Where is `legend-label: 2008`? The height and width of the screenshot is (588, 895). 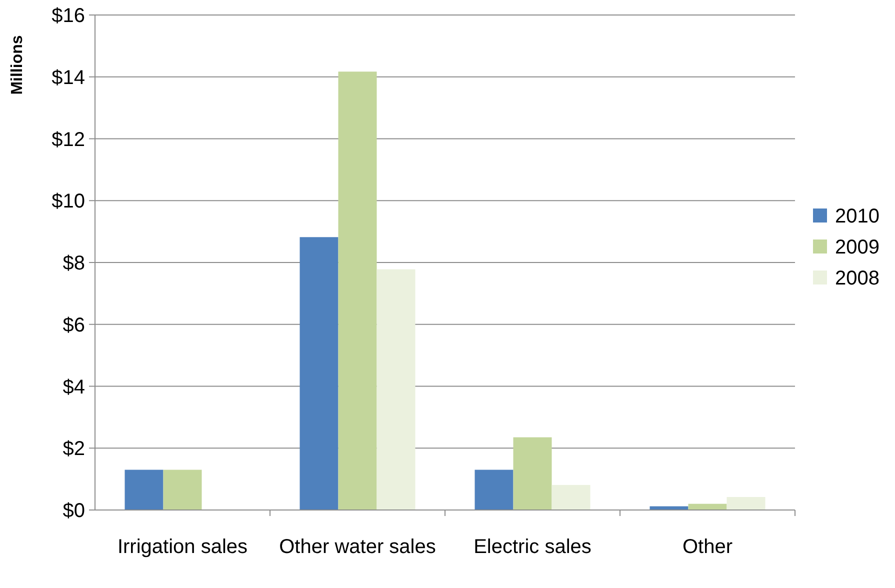 legend-label: 2008 is located at coordinates (857, 279).